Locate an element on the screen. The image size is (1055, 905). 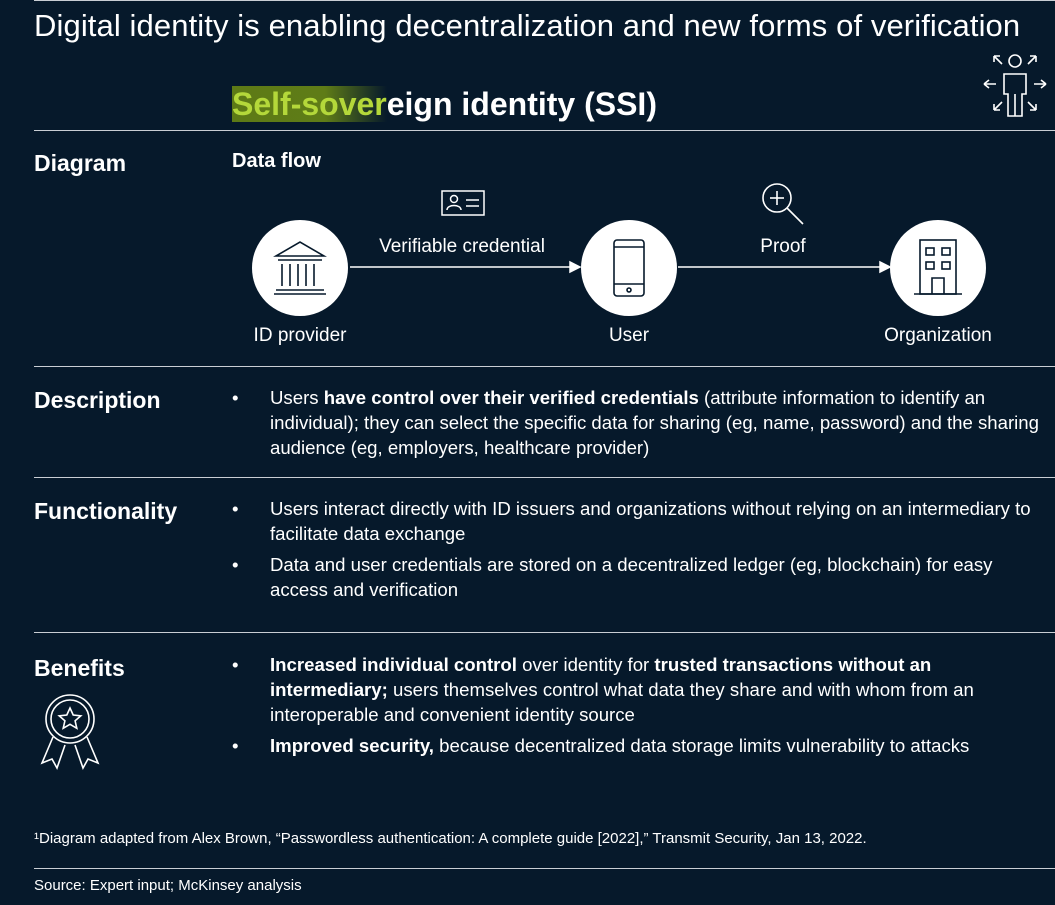
source-note: Source: Expert input; McKinsey analysis is located at coordinates (168, 885).